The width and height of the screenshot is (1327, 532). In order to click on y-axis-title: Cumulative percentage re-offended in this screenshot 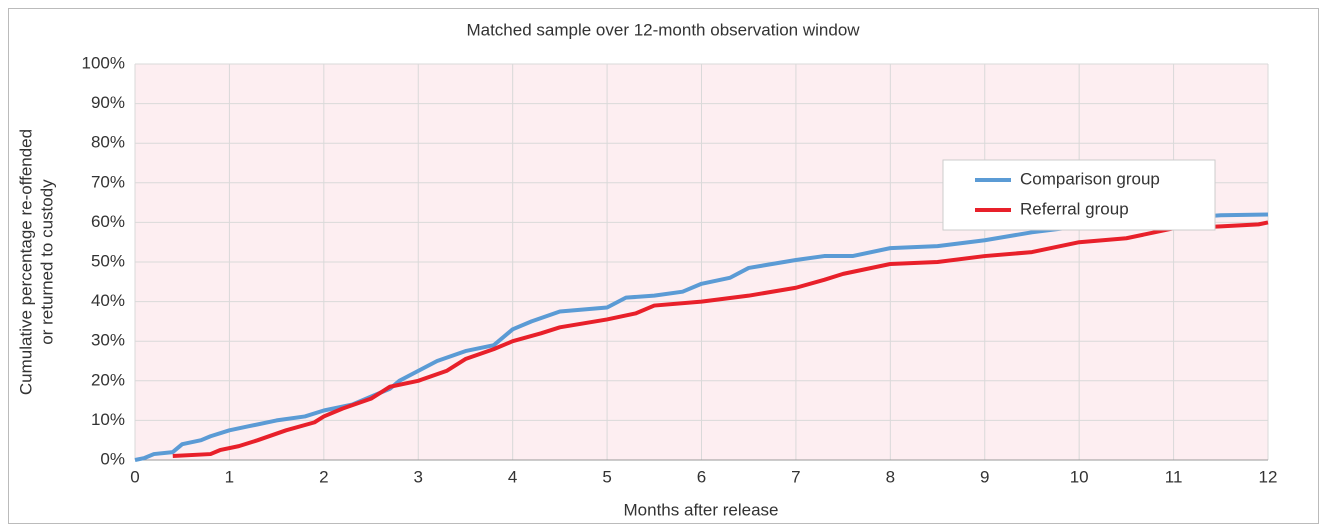, I will do `click(25, 262)`.